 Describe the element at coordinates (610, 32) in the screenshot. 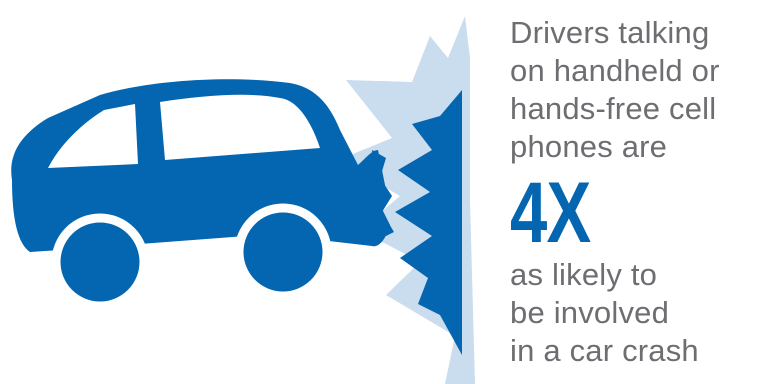

I see `lead-line: Drivers talking` at that location.